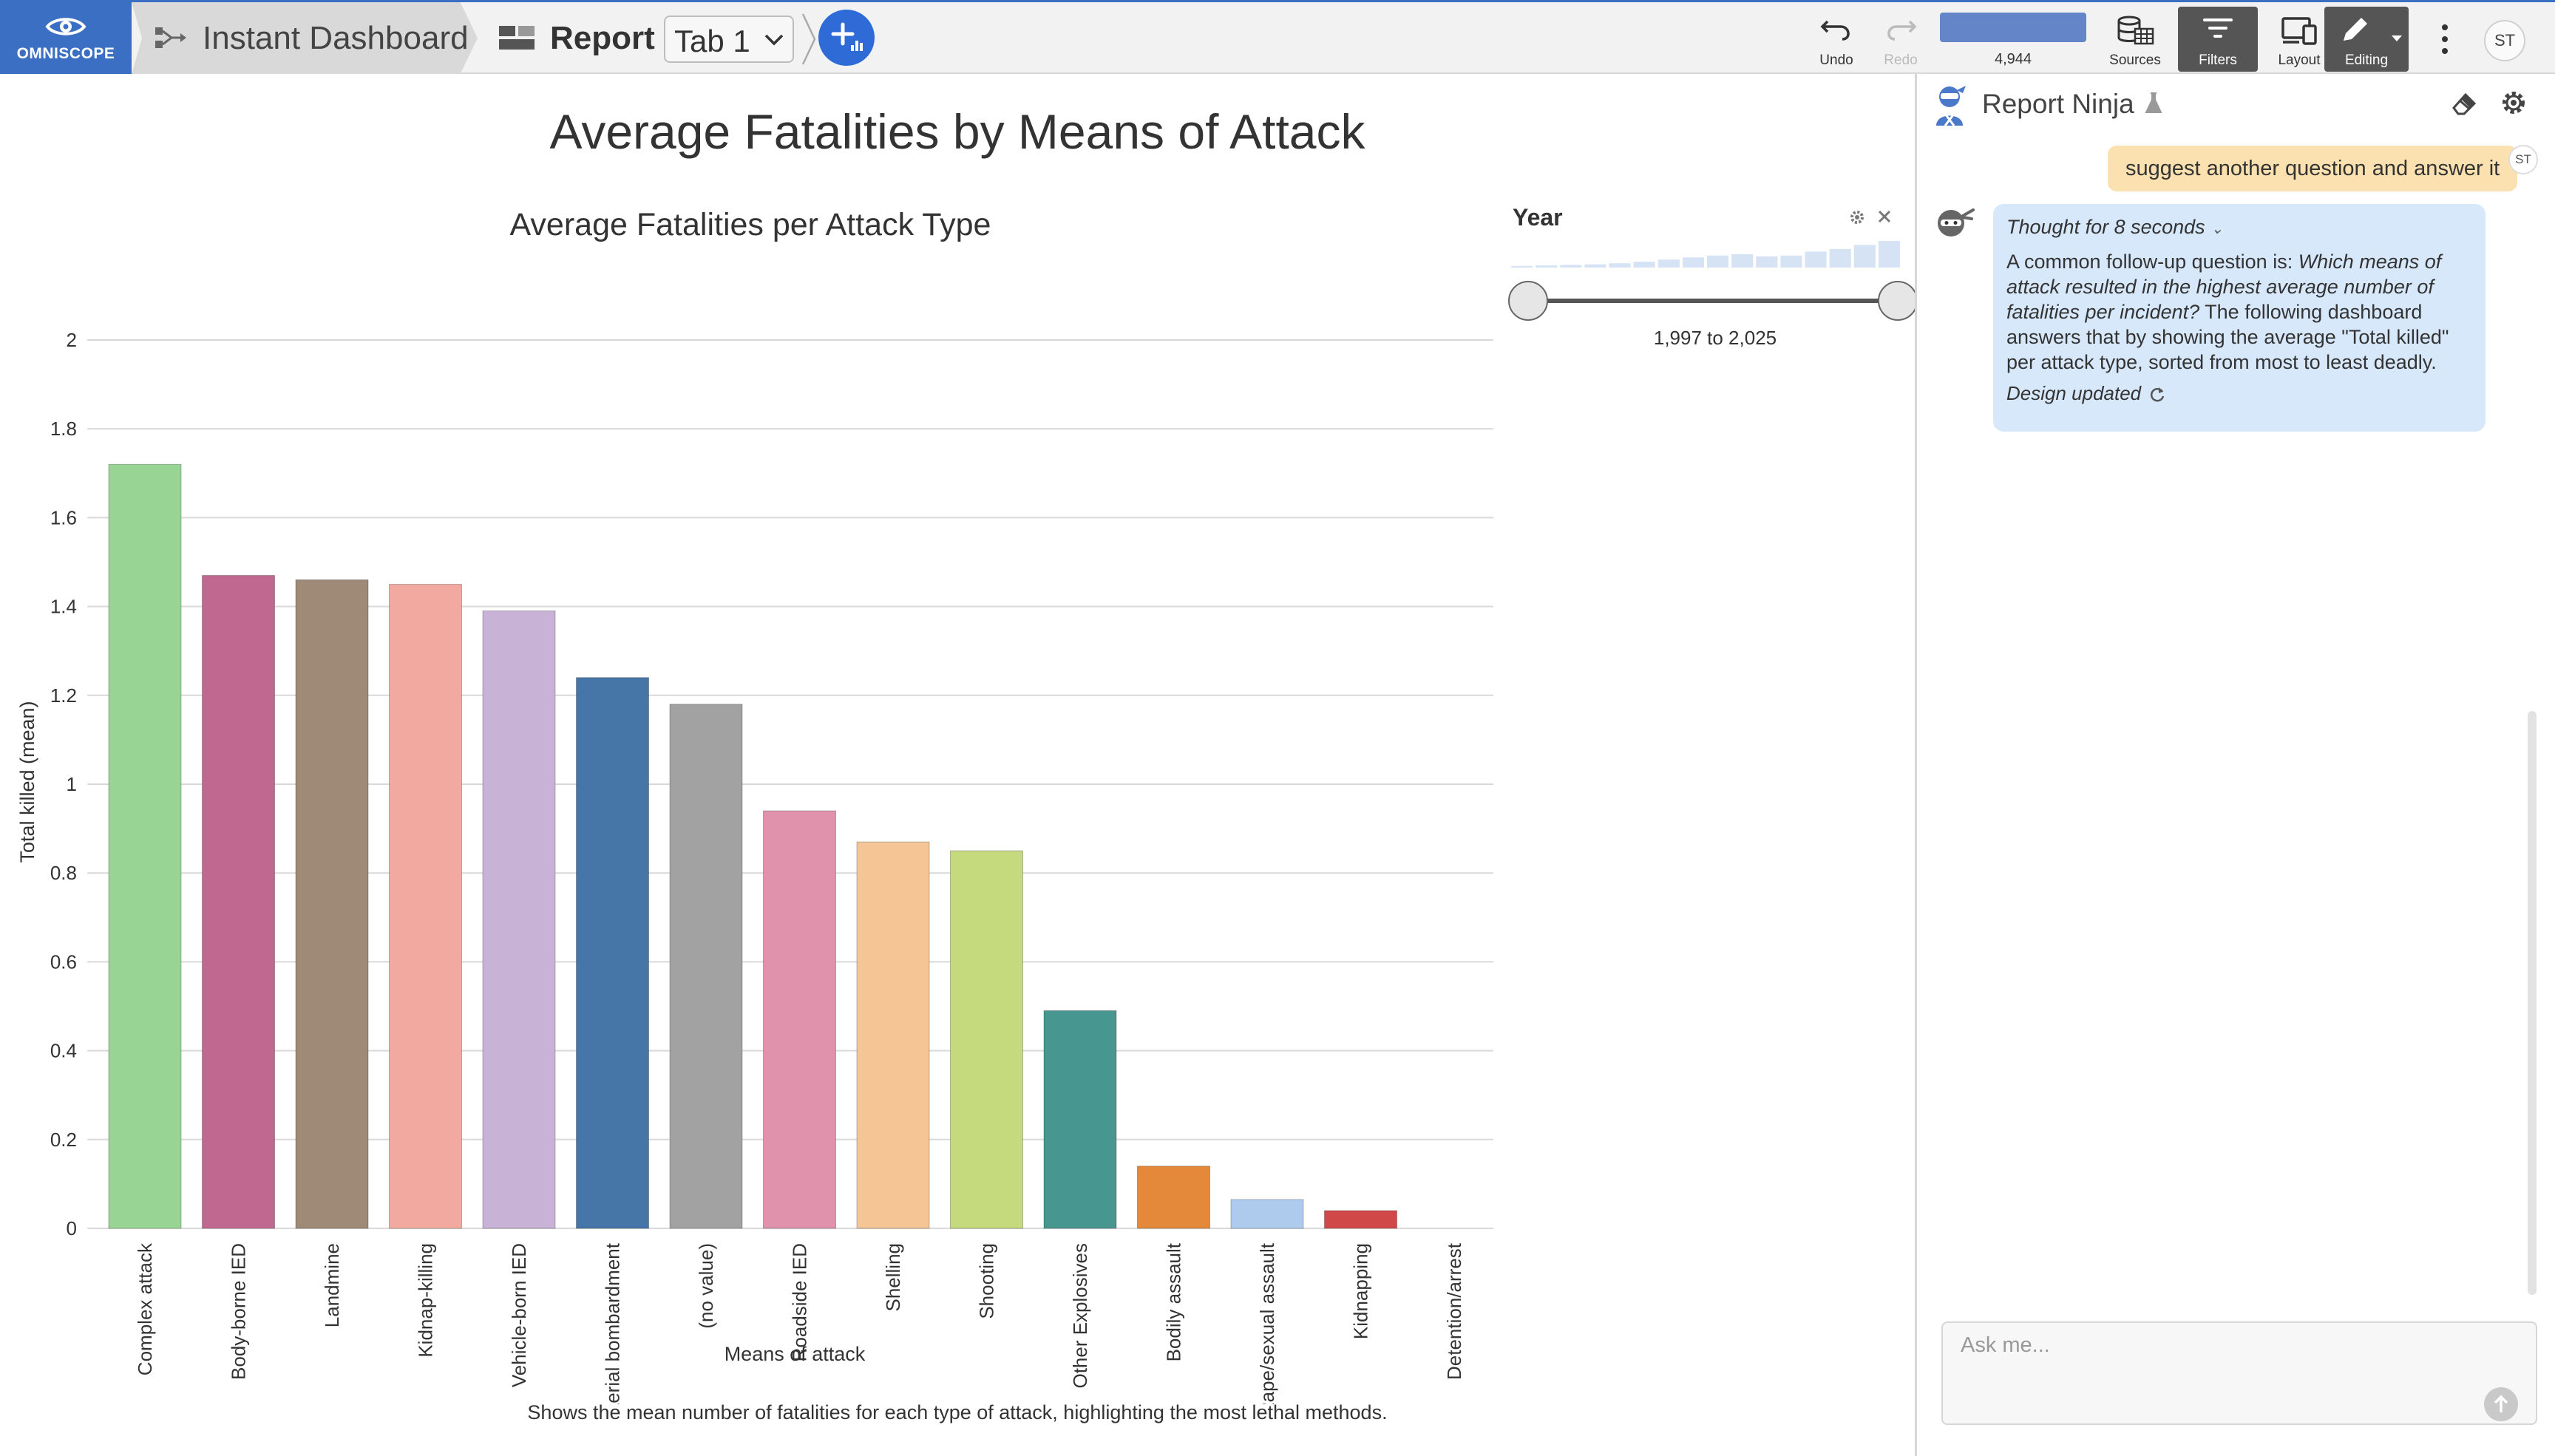  Describe the element at coordinates (63, 517) in the screenshot. I see `y-tick-label: 1.6` at that location.